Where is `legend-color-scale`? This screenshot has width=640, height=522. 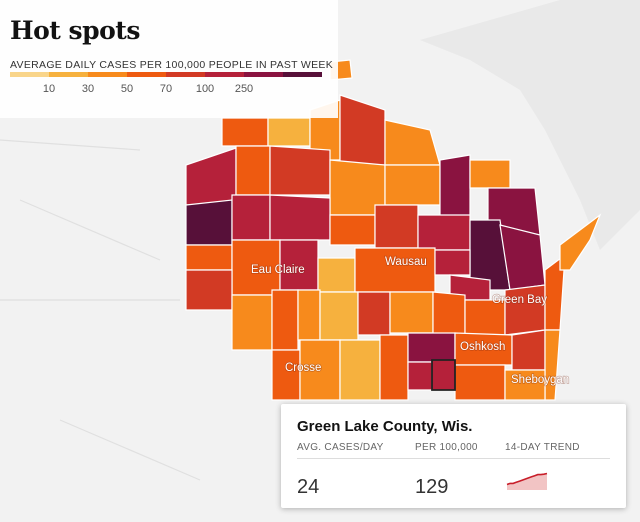 legend-color-scale is located at coordinates (166, 74).